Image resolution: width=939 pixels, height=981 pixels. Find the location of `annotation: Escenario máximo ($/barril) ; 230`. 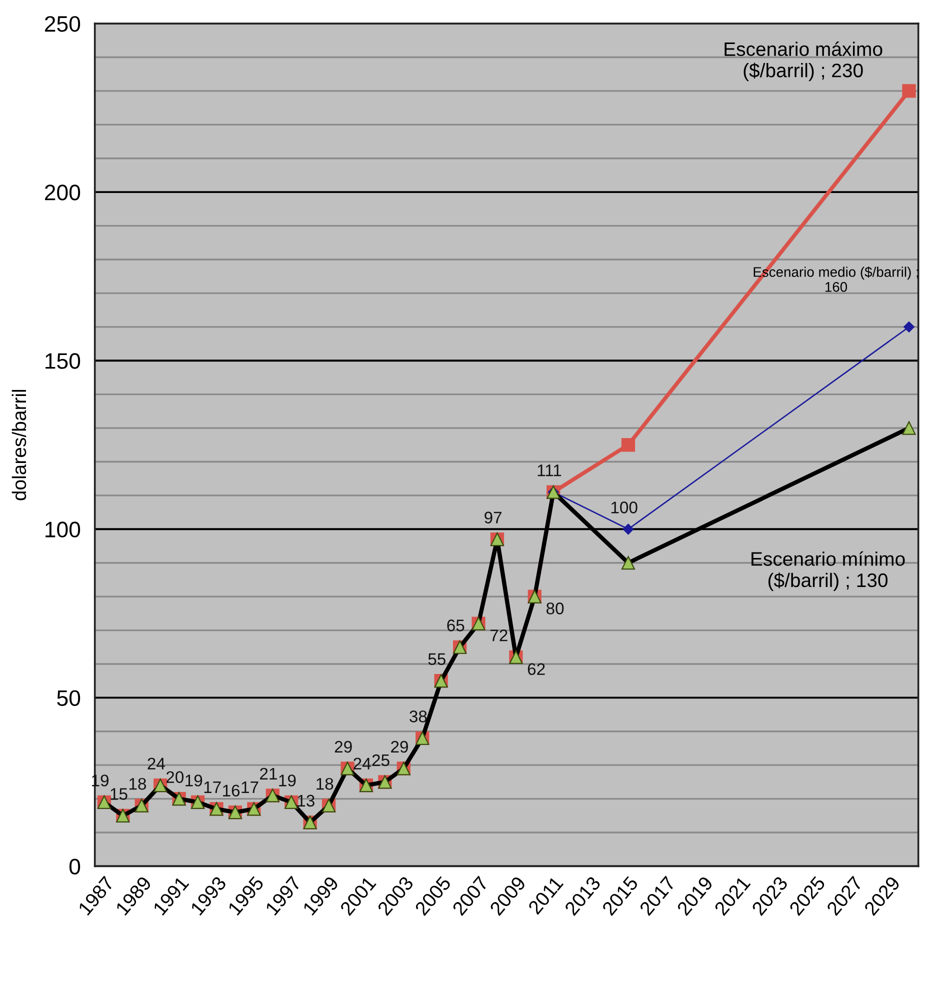

annotation: Escenario máximo ($/barril) ; 230 is located at coordinates (803, 62).